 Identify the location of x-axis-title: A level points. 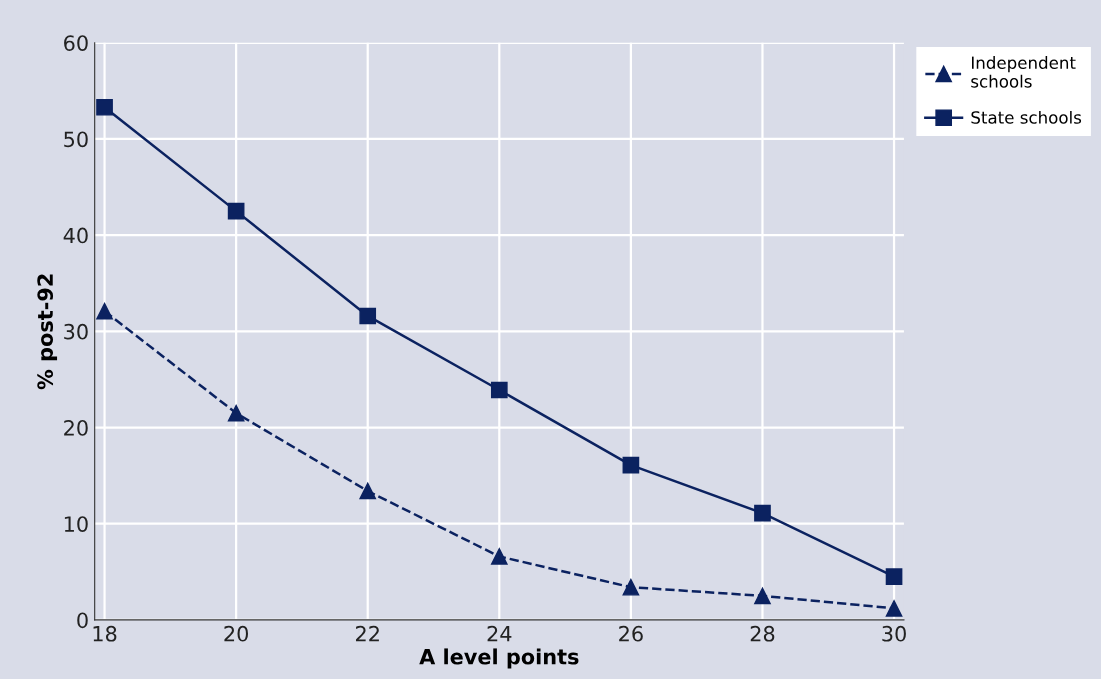
(499, 658).